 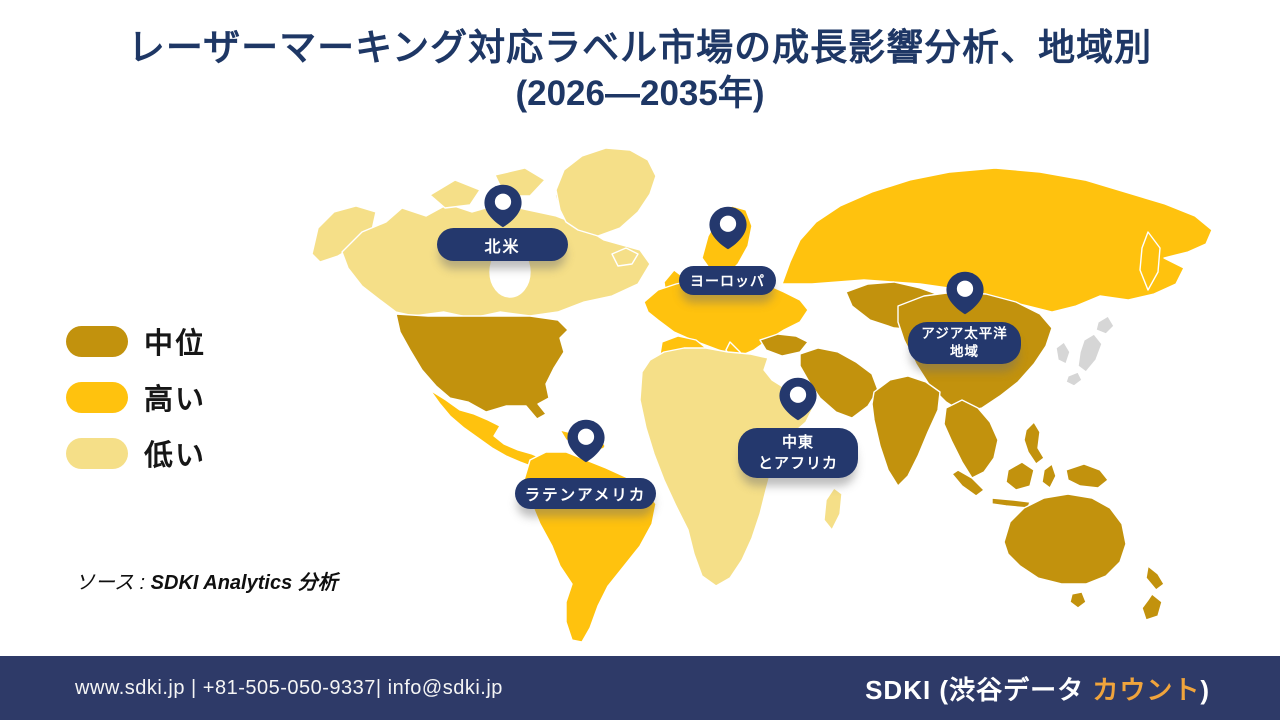 What do you see at coordinates (1205, 689) in the screenshot?
I see `footer-brand-suffix: )` at bounding box center [1205, 689].